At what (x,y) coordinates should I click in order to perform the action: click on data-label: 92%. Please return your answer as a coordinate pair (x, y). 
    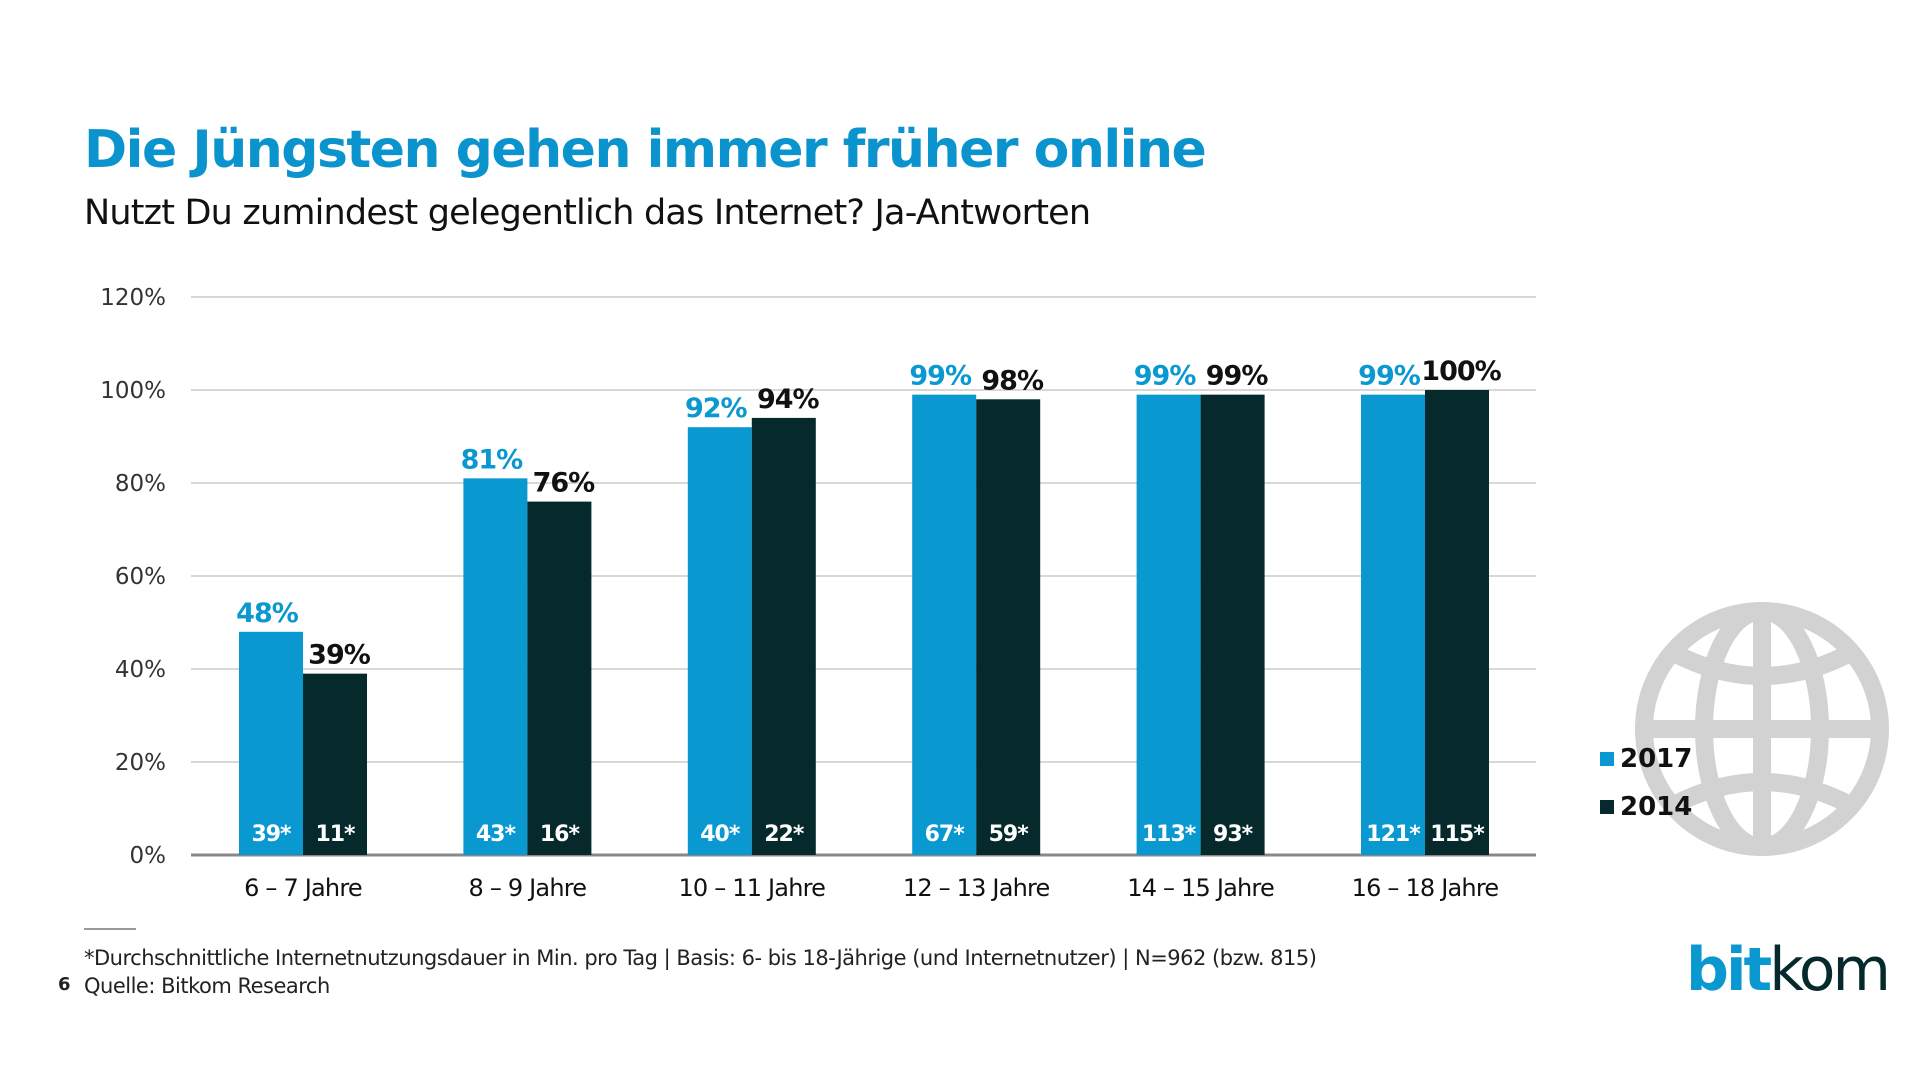
    Looking at the image, I should click on (716, 408).